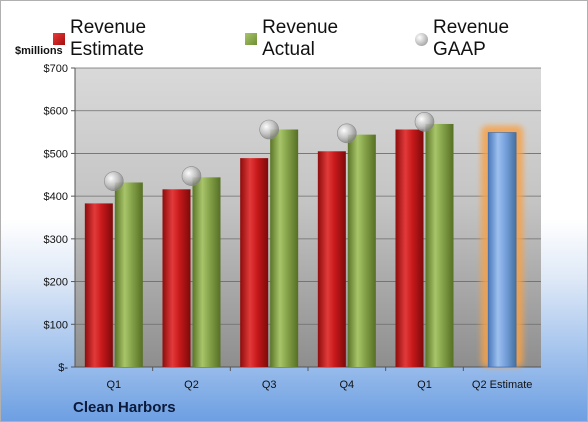 The width and height of the screenshot is (588, 422). I want to click on y-tick-label: $400, so click(56, 197).